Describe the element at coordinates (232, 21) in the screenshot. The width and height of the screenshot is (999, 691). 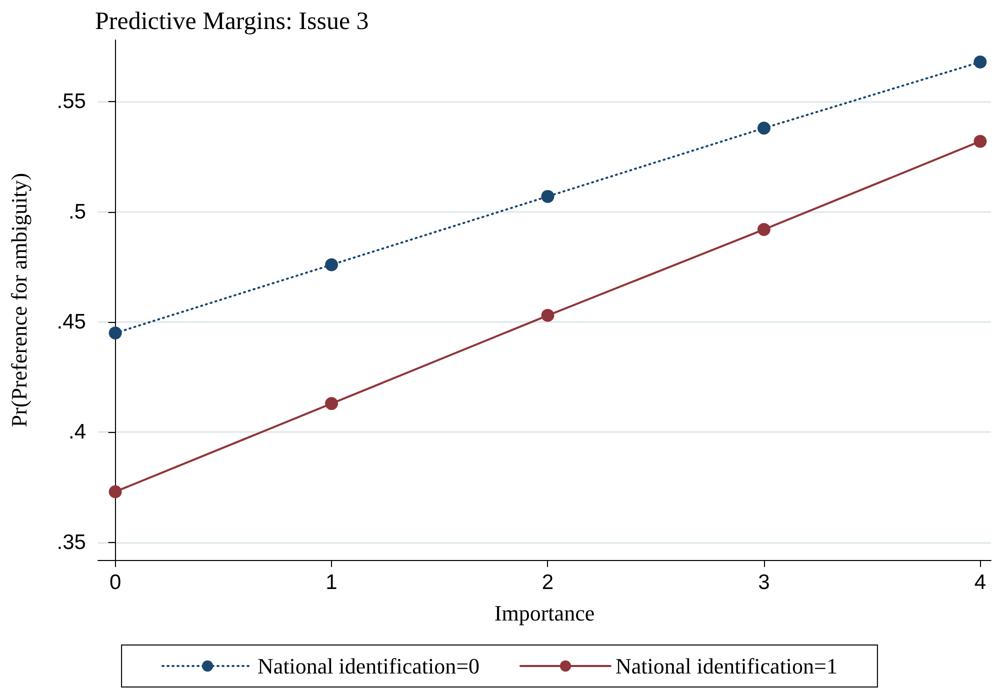
I see `chart-title: Predictive Margins: Issue 3` at that location.